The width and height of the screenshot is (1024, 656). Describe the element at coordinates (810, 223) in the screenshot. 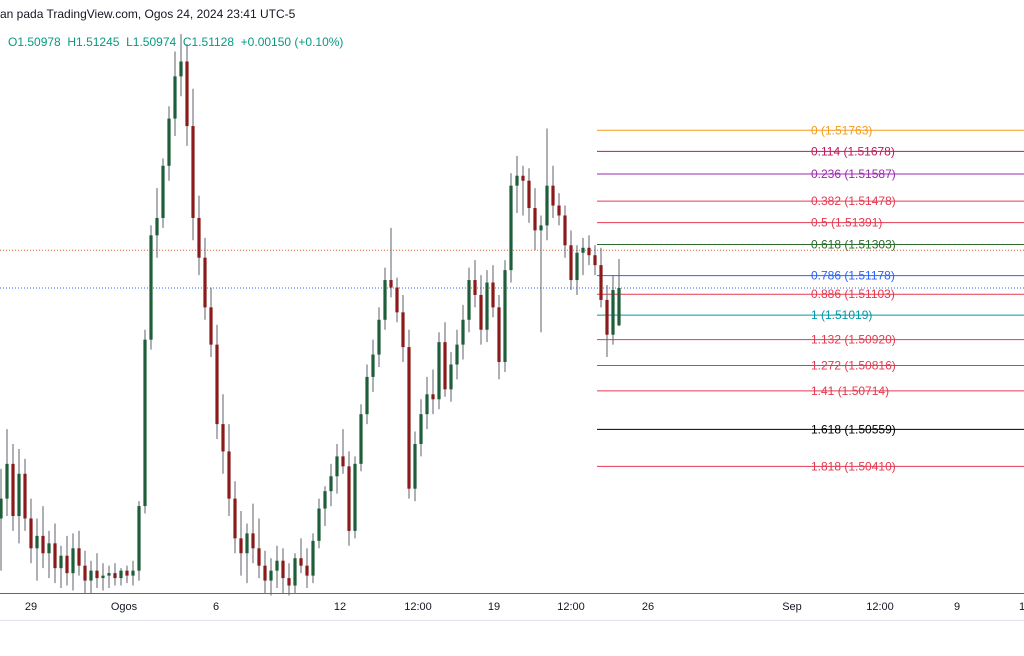

I see `fib-level: 0.5 (1.51391)` at that location.